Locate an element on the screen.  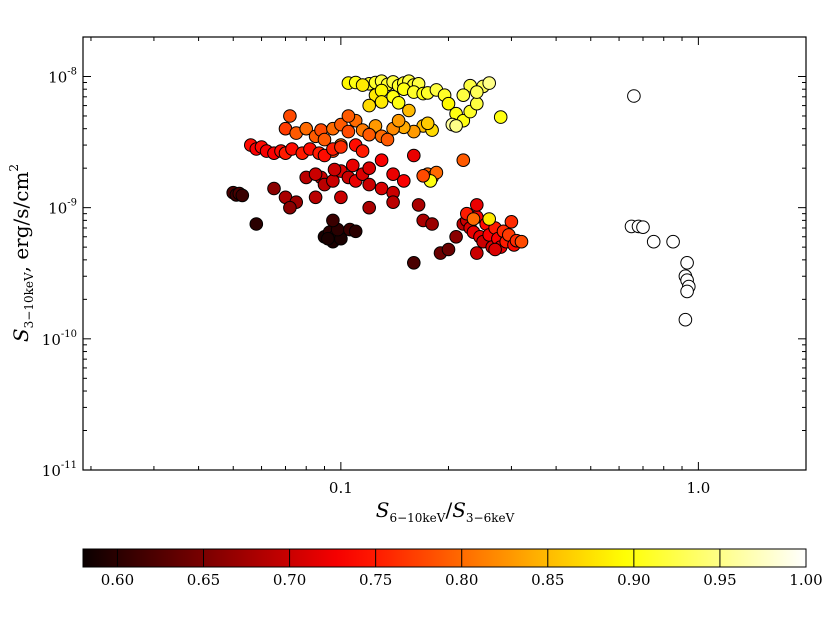
colorbar-tick-label: 0.70 is located at coordinates (289, 580).